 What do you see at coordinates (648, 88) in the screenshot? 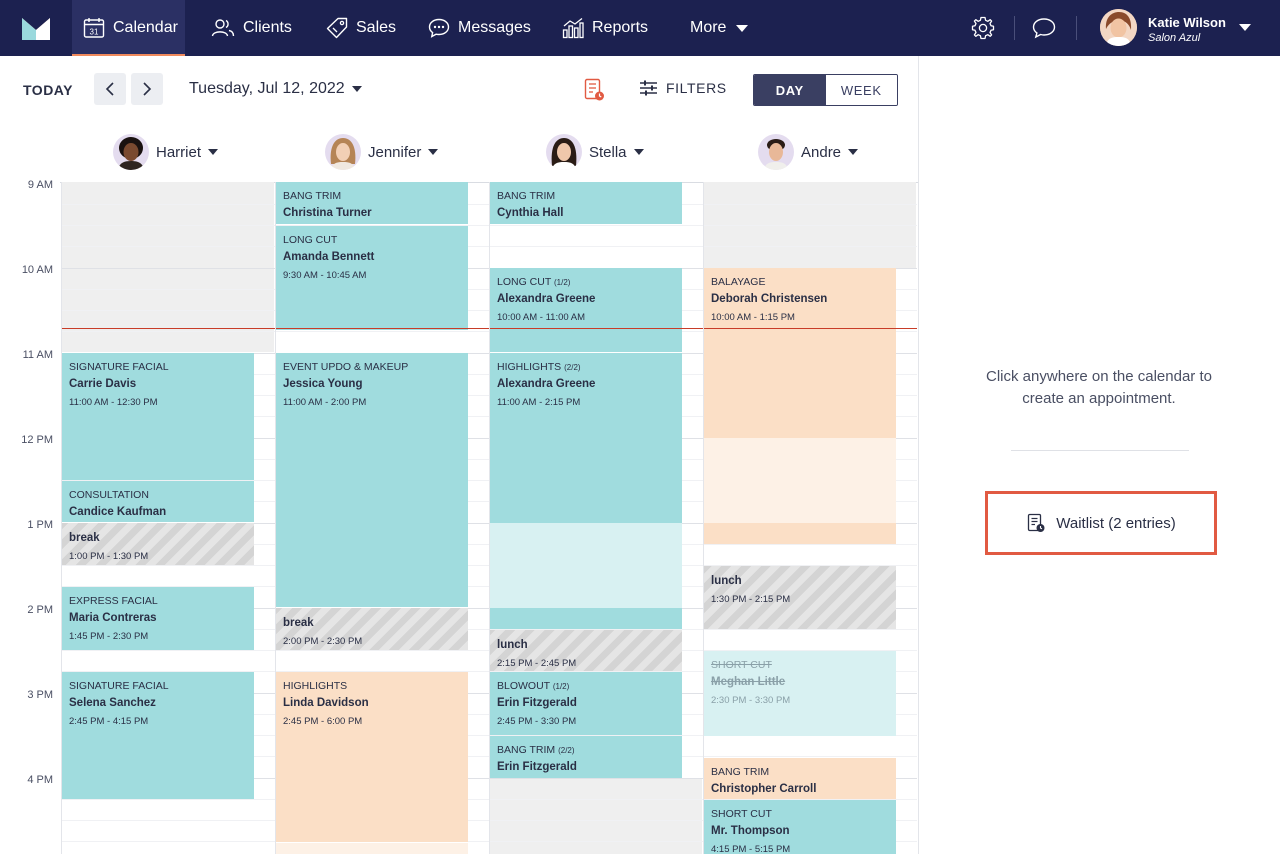
I see `sliders-icon` at bounding box center [648, 88].